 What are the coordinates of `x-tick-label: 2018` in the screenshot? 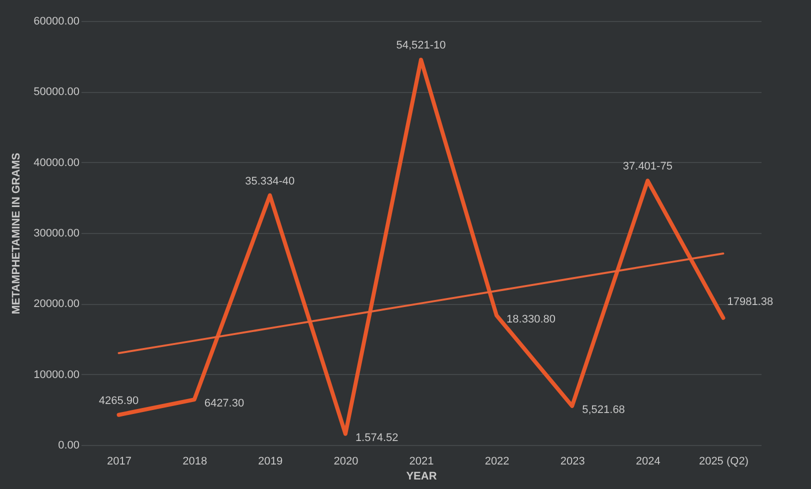 It's located at (195, 462).